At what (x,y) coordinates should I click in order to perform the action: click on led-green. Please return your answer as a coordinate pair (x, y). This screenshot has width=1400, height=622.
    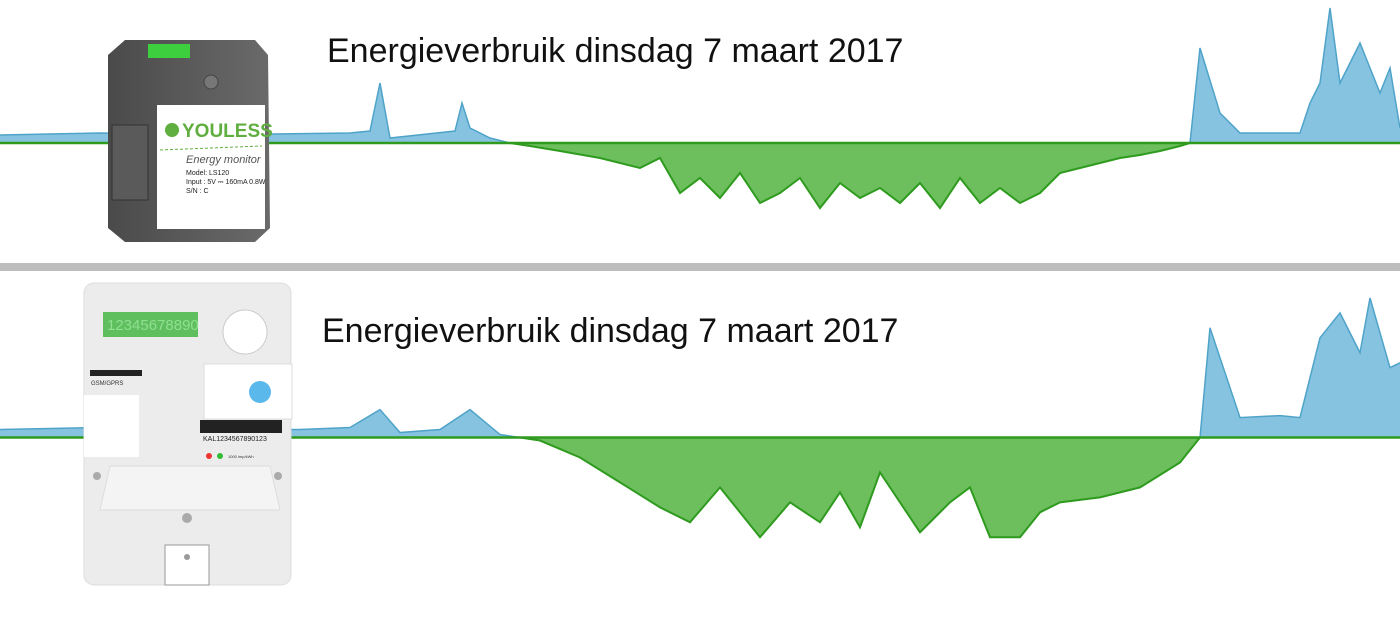
    Looking at the image, I should click on (220, 456).